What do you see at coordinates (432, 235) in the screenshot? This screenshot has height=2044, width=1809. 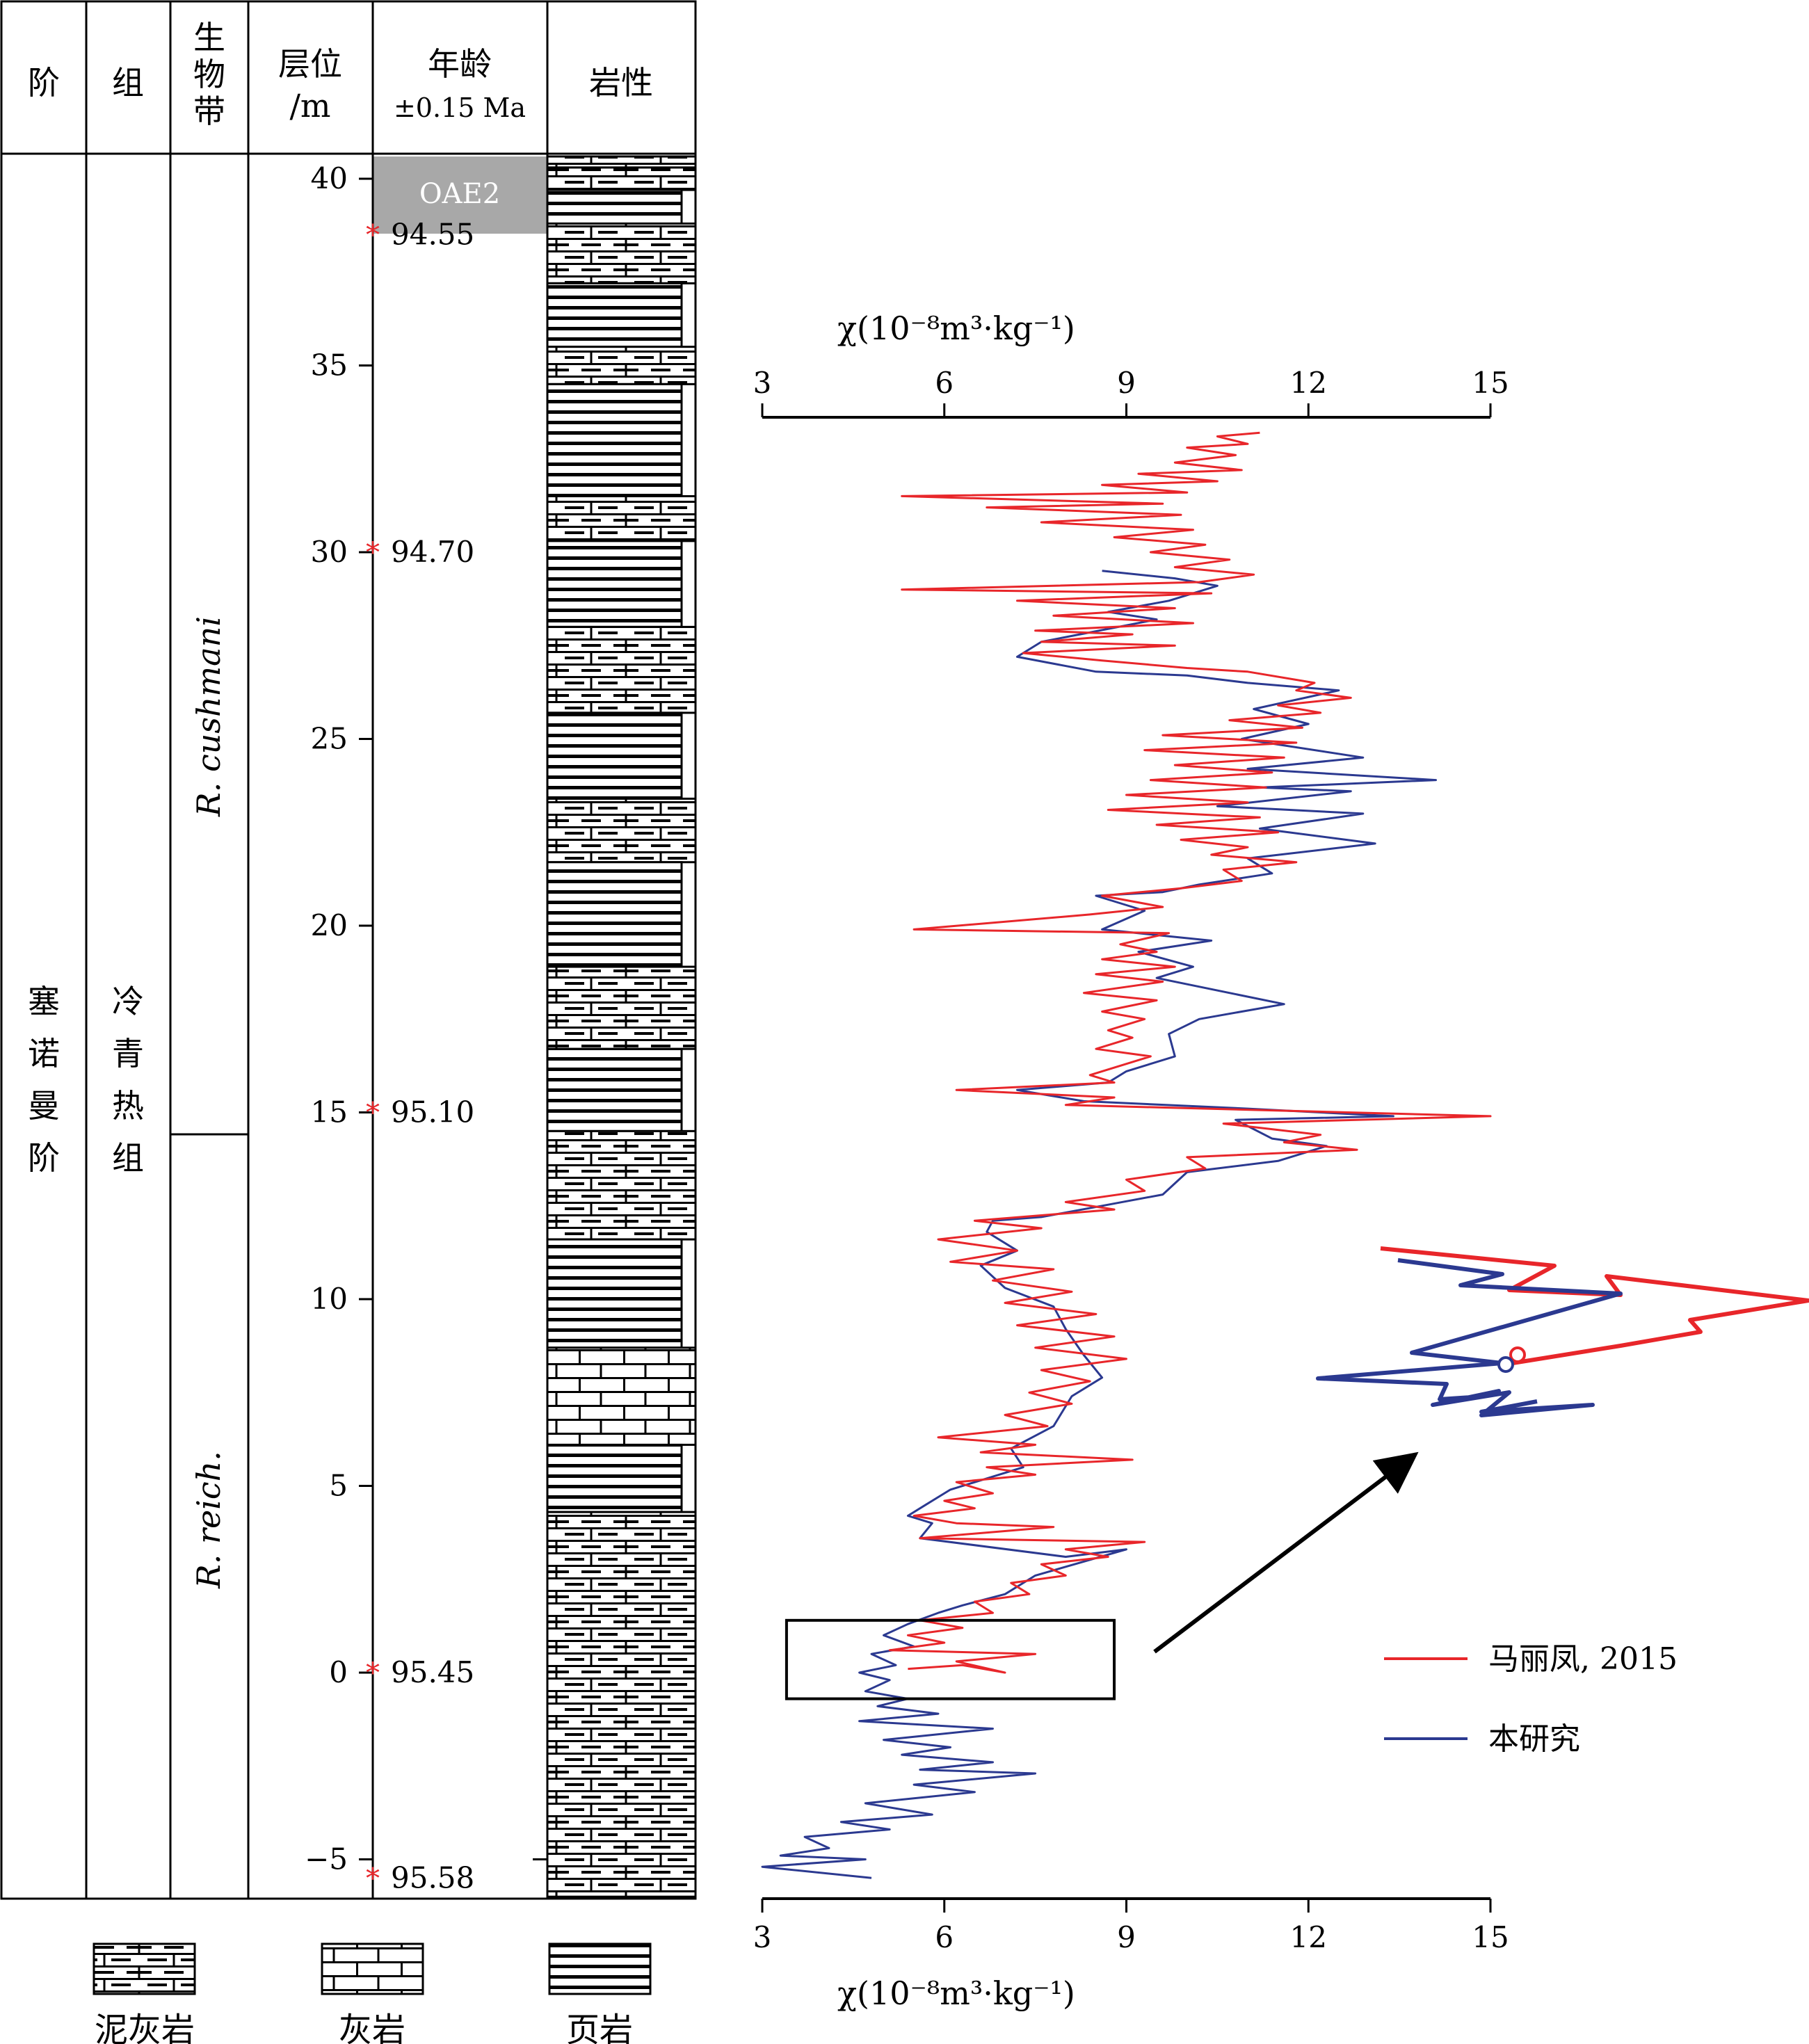 I see `age-label: 94.55` at bounding box center [432, 235].